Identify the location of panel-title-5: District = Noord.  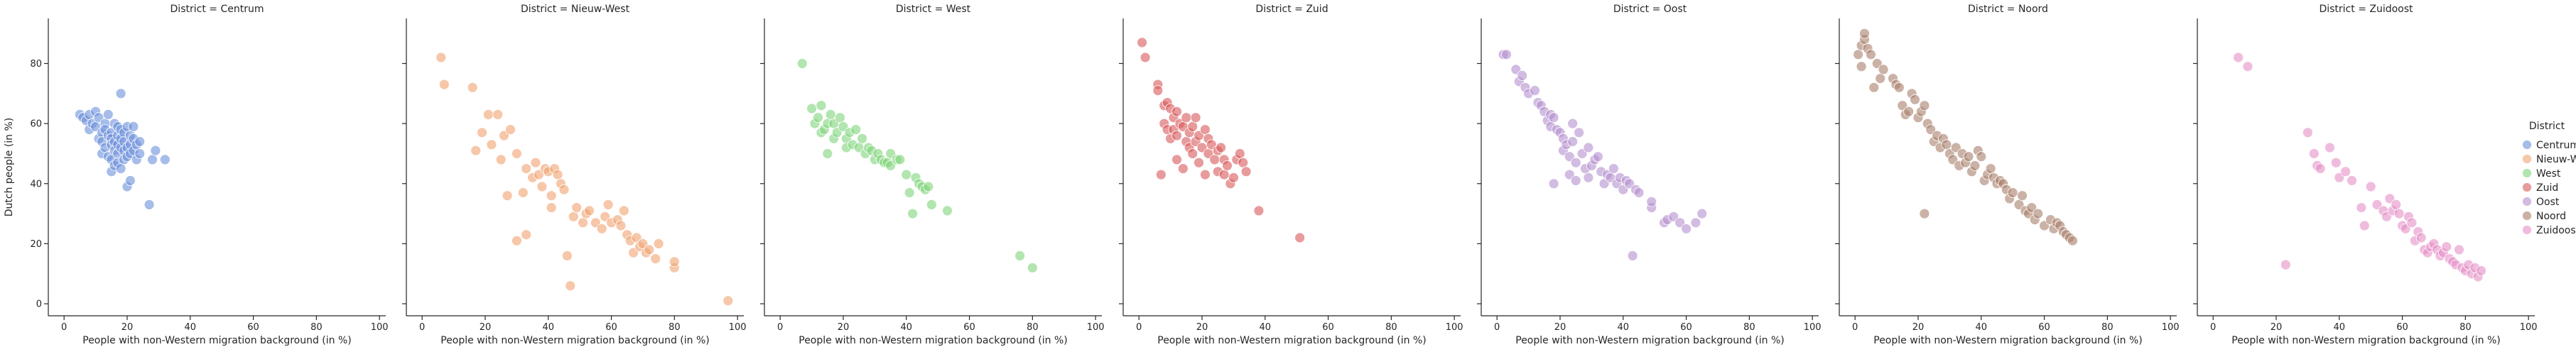
(2008, 10).